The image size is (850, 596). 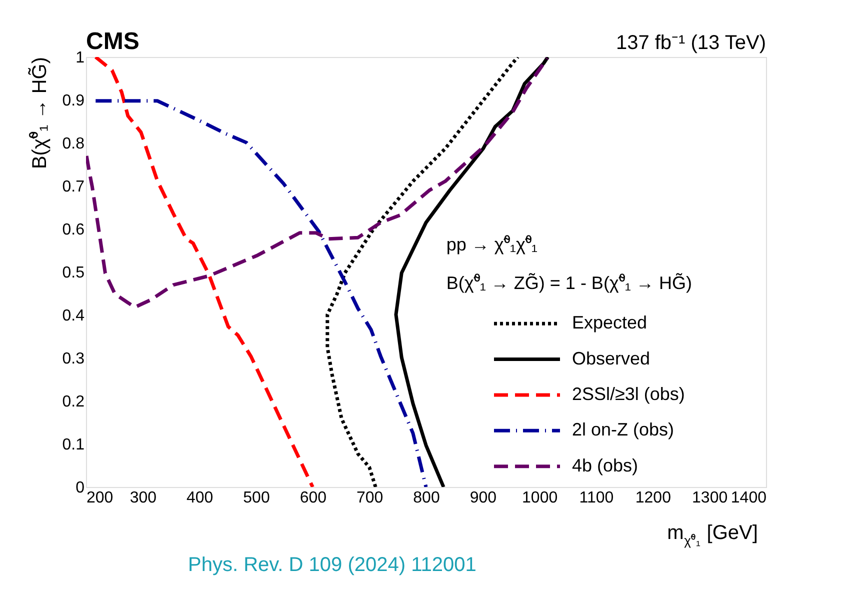 What do you see at coordinates (611, 358) in the screenshot?
I see `legend-label: Observed` at bounding box center [611, 358].